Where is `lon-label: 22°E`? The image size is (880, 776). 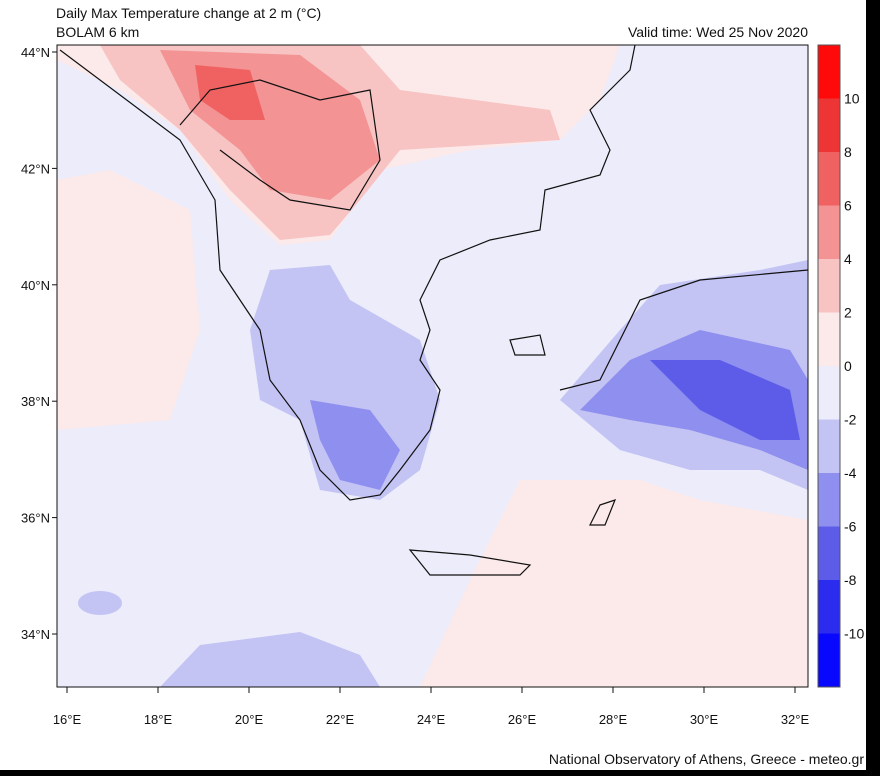 lon-label: 22°E is located at coordinates (340, 719).